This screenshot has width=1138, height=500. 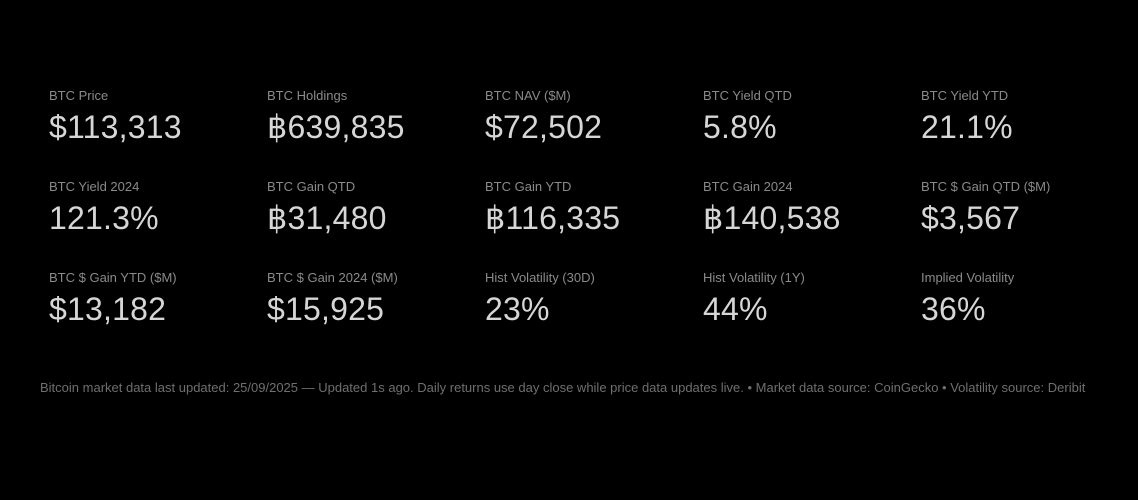 I want to click on metric-value: 5.8%, so click(x=740, y=127).